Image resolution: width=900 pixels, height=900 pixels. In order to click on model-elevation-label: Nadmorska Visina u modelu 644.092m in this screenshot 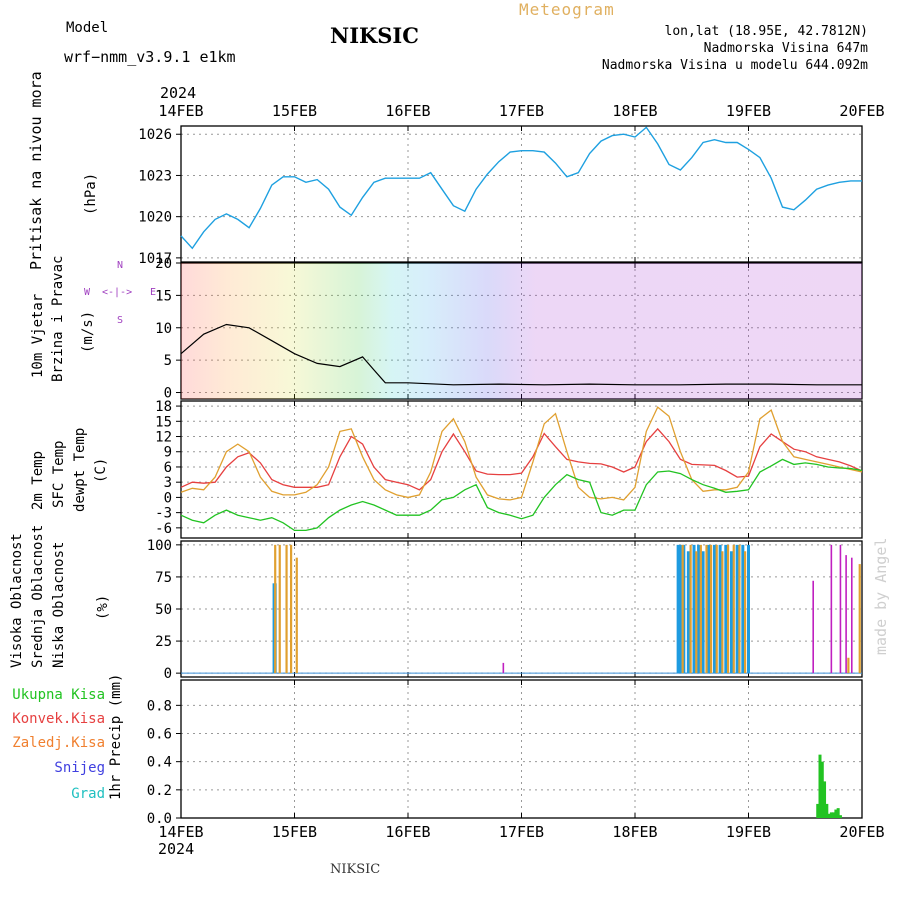, I will do `click(734, 65)`.